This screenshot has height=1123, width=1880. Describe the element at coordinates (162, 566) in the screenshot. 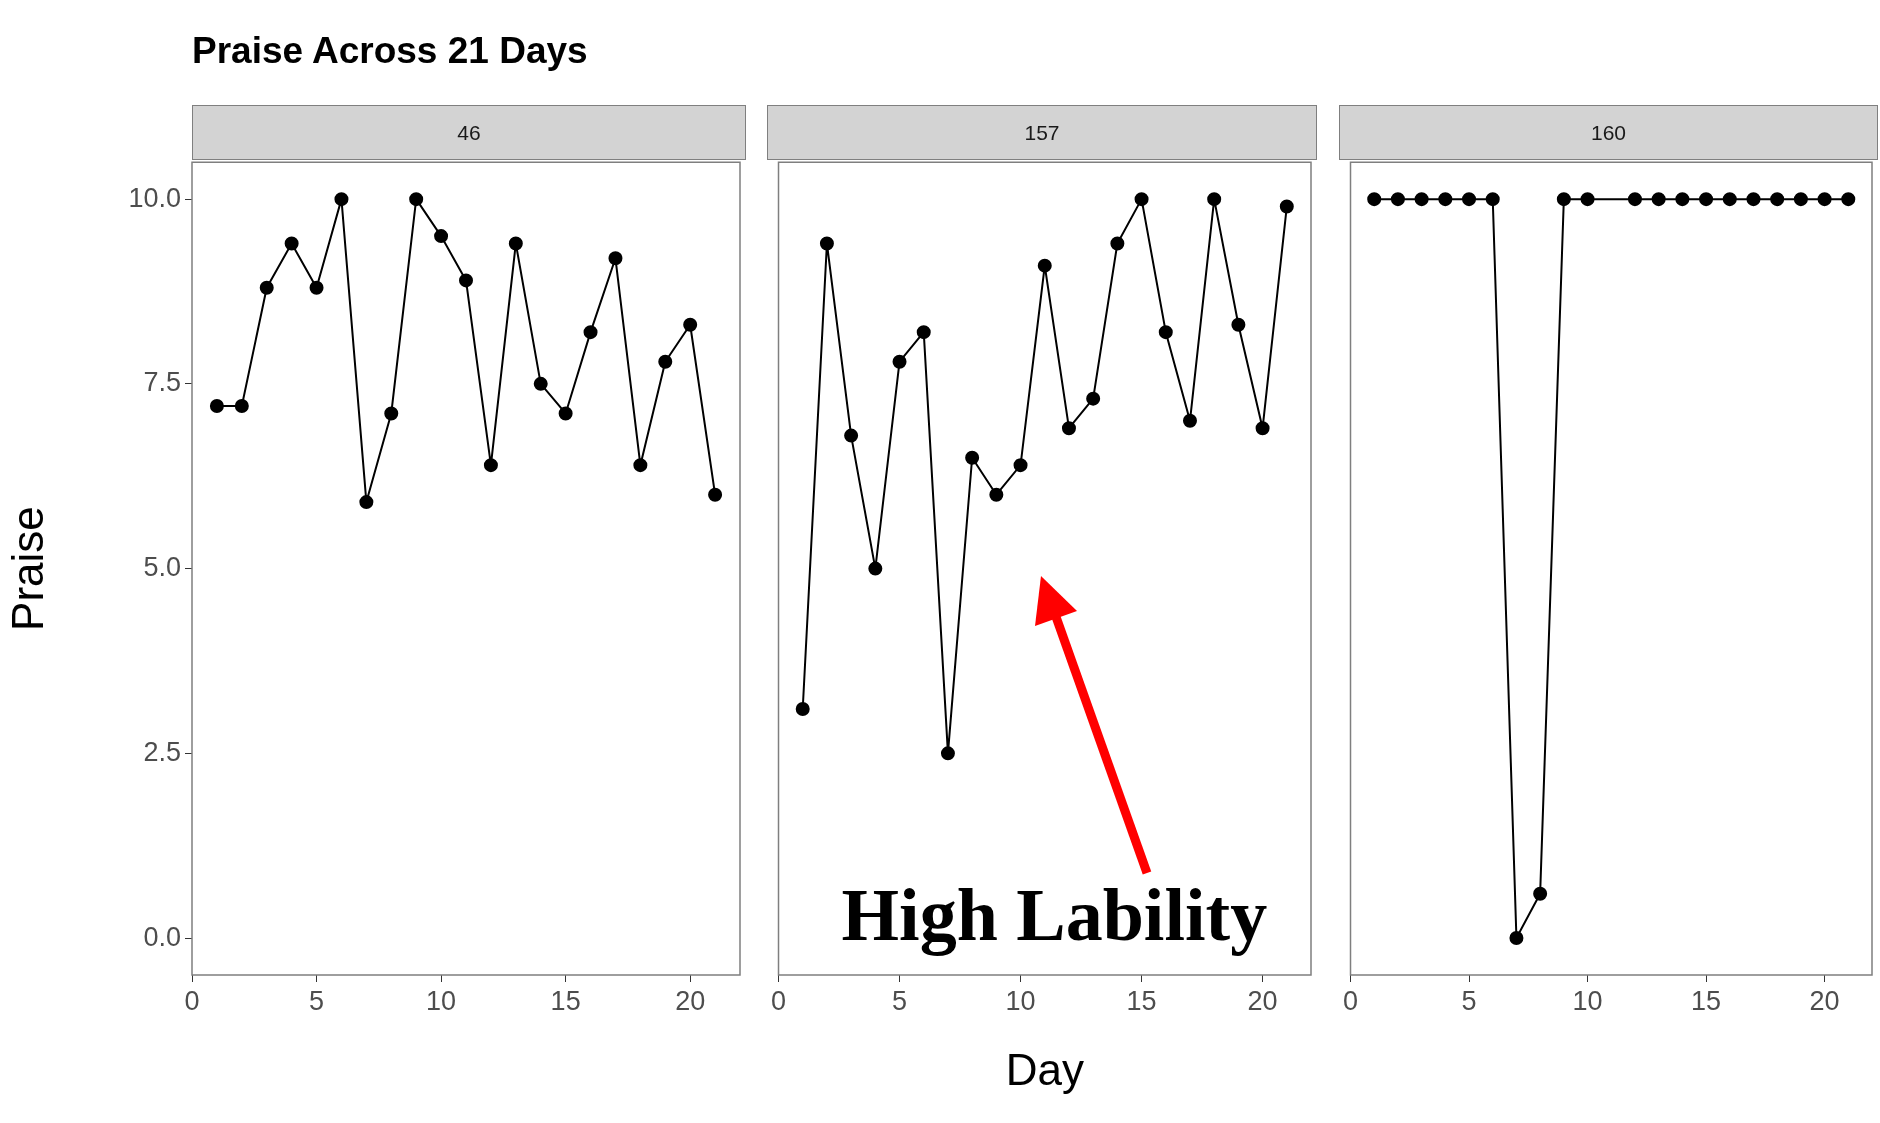

I see `y-tick-label: 5.0` at that location.